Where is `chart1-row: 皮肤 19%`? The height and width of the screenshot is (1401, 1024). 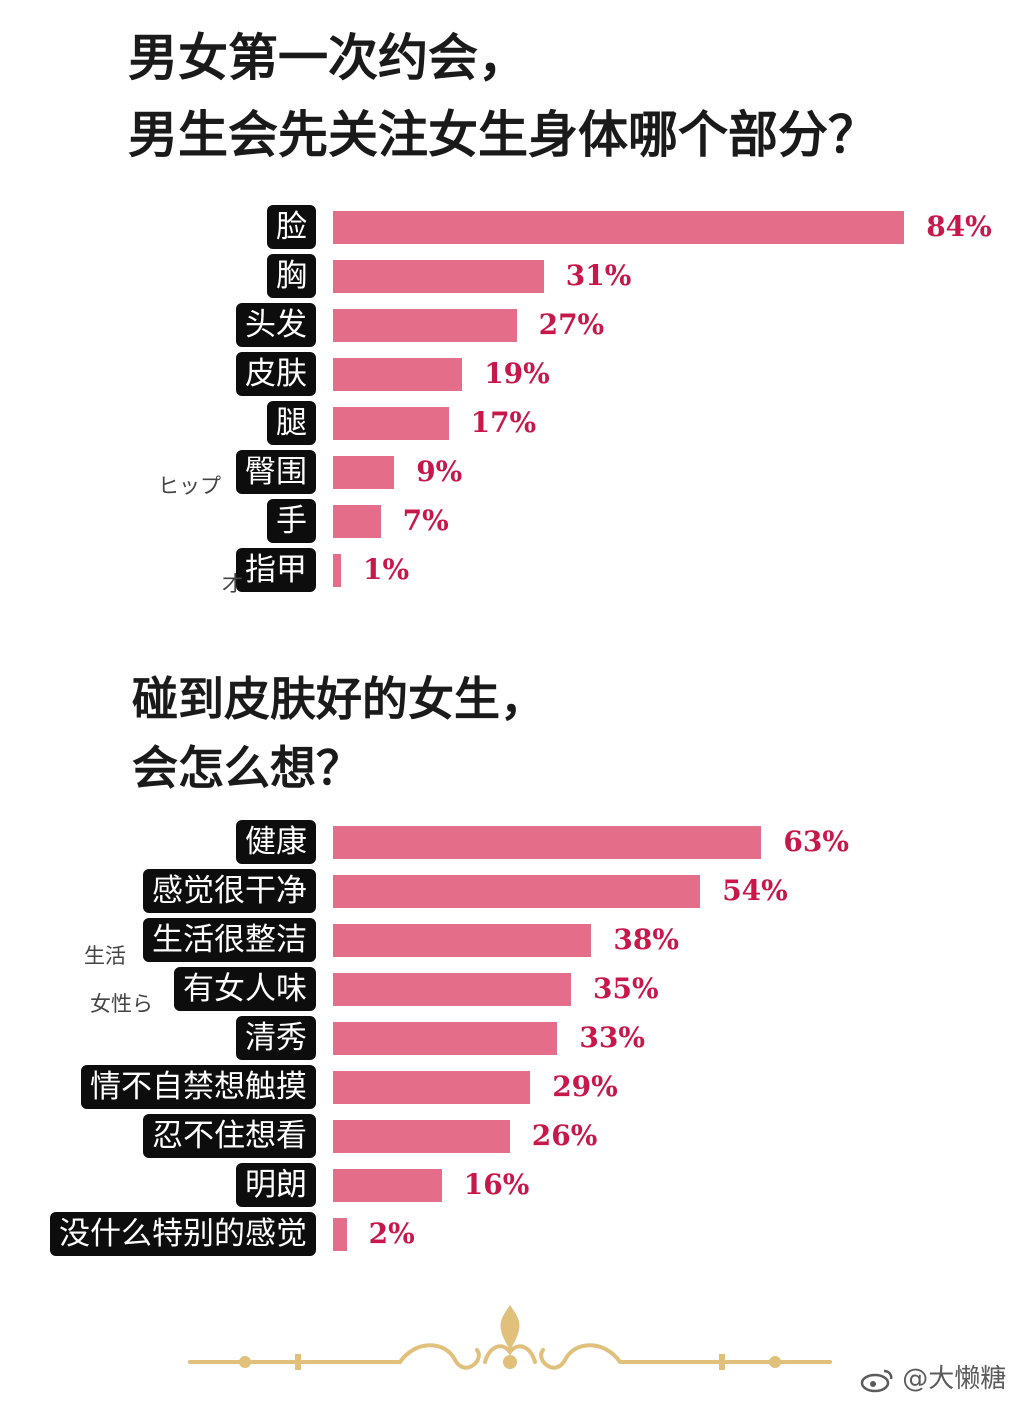 chart1-row: 皮肤 19% is located at coordinates (512, 374).